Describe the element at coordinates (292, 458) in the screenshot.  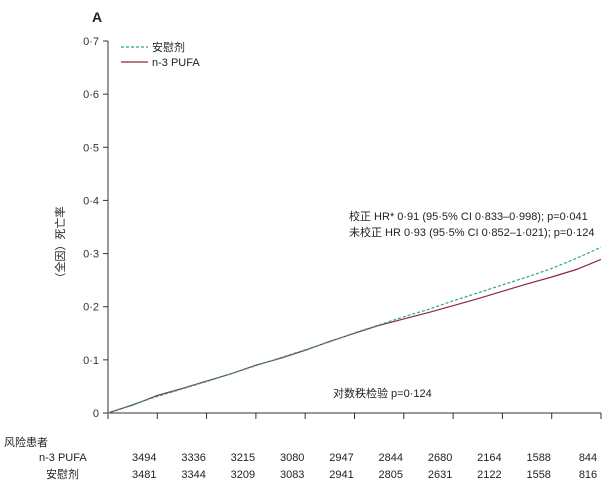
I see `risk-value: 3080` at that location.